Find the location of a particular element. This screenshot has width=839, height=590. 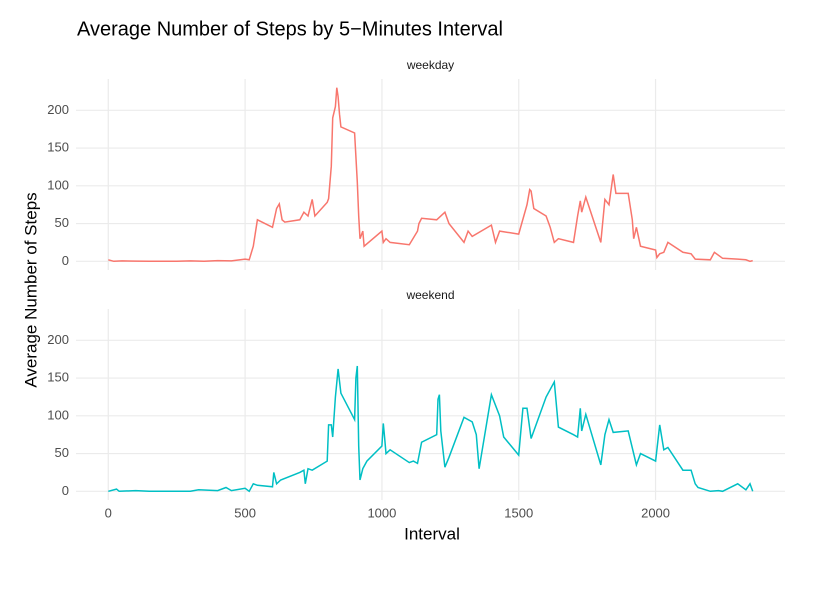

y-axis-label: Average Number of Steps is located at coordinates (30, 289).